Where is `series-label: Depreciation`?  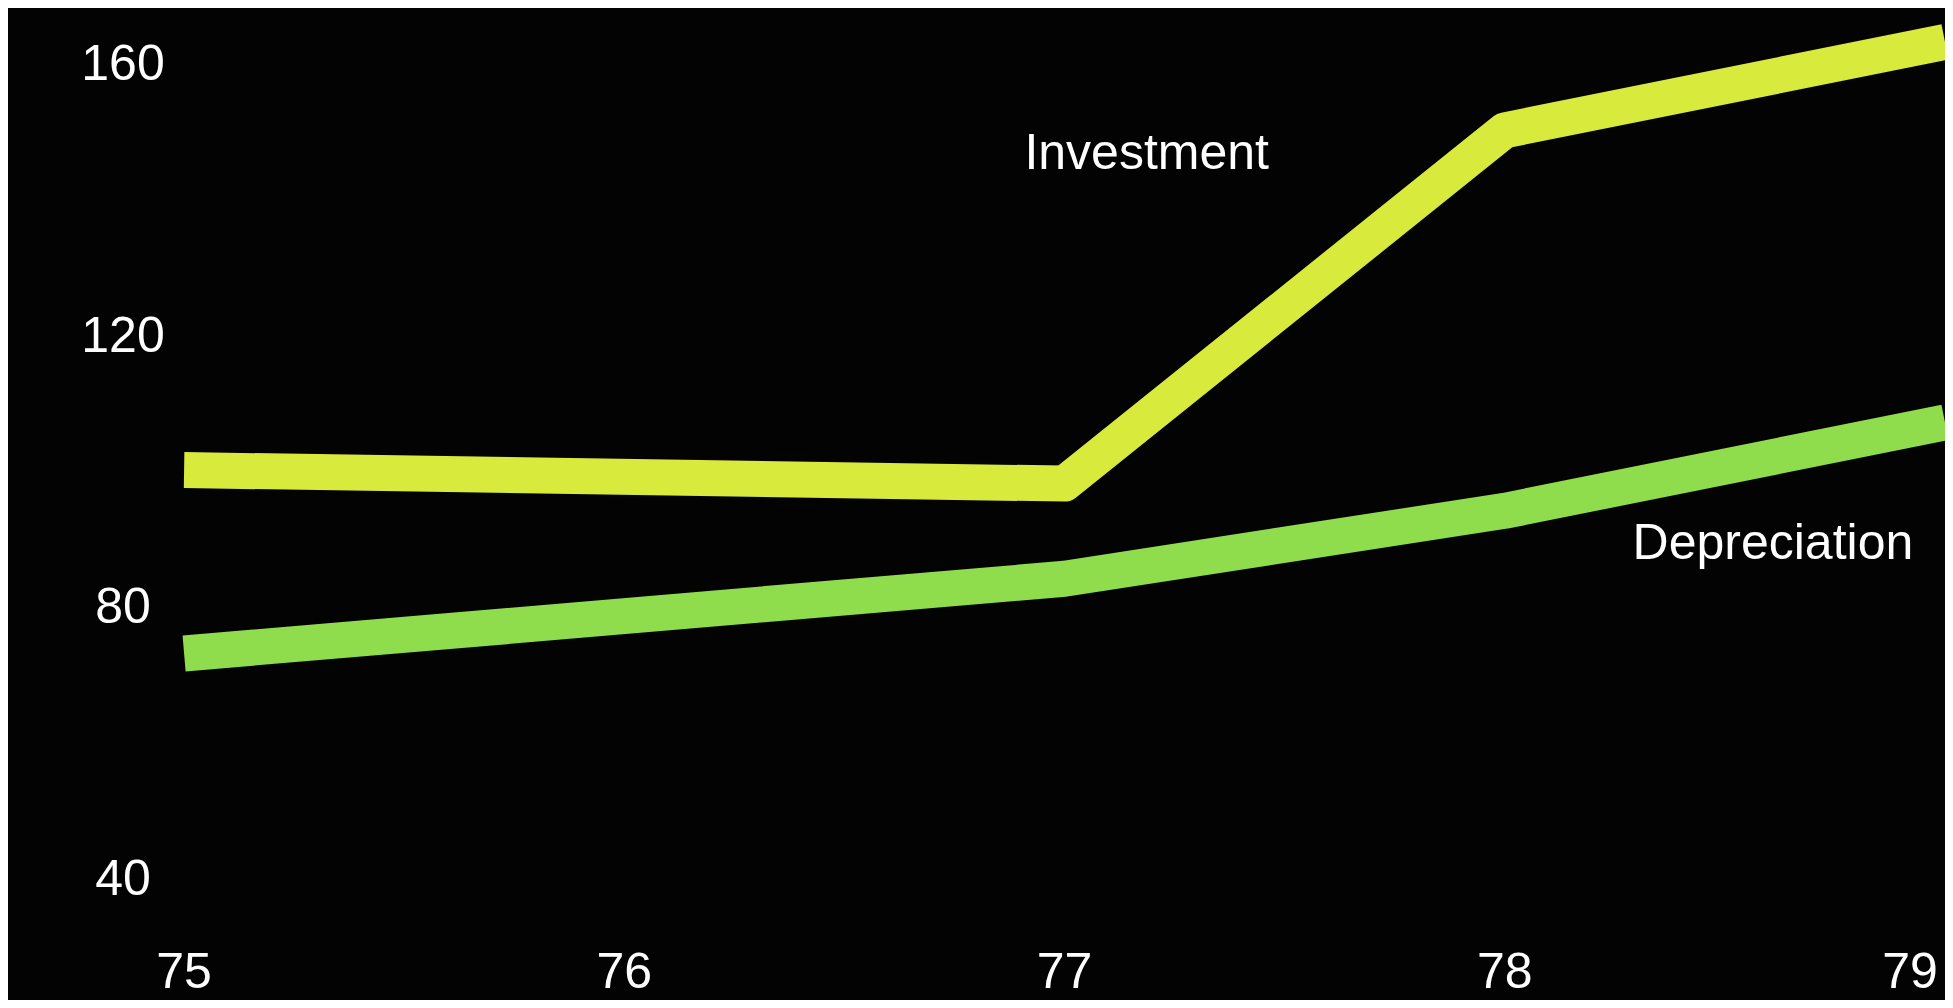
series-label: Depreciation is located at coordinates (1773, 541).